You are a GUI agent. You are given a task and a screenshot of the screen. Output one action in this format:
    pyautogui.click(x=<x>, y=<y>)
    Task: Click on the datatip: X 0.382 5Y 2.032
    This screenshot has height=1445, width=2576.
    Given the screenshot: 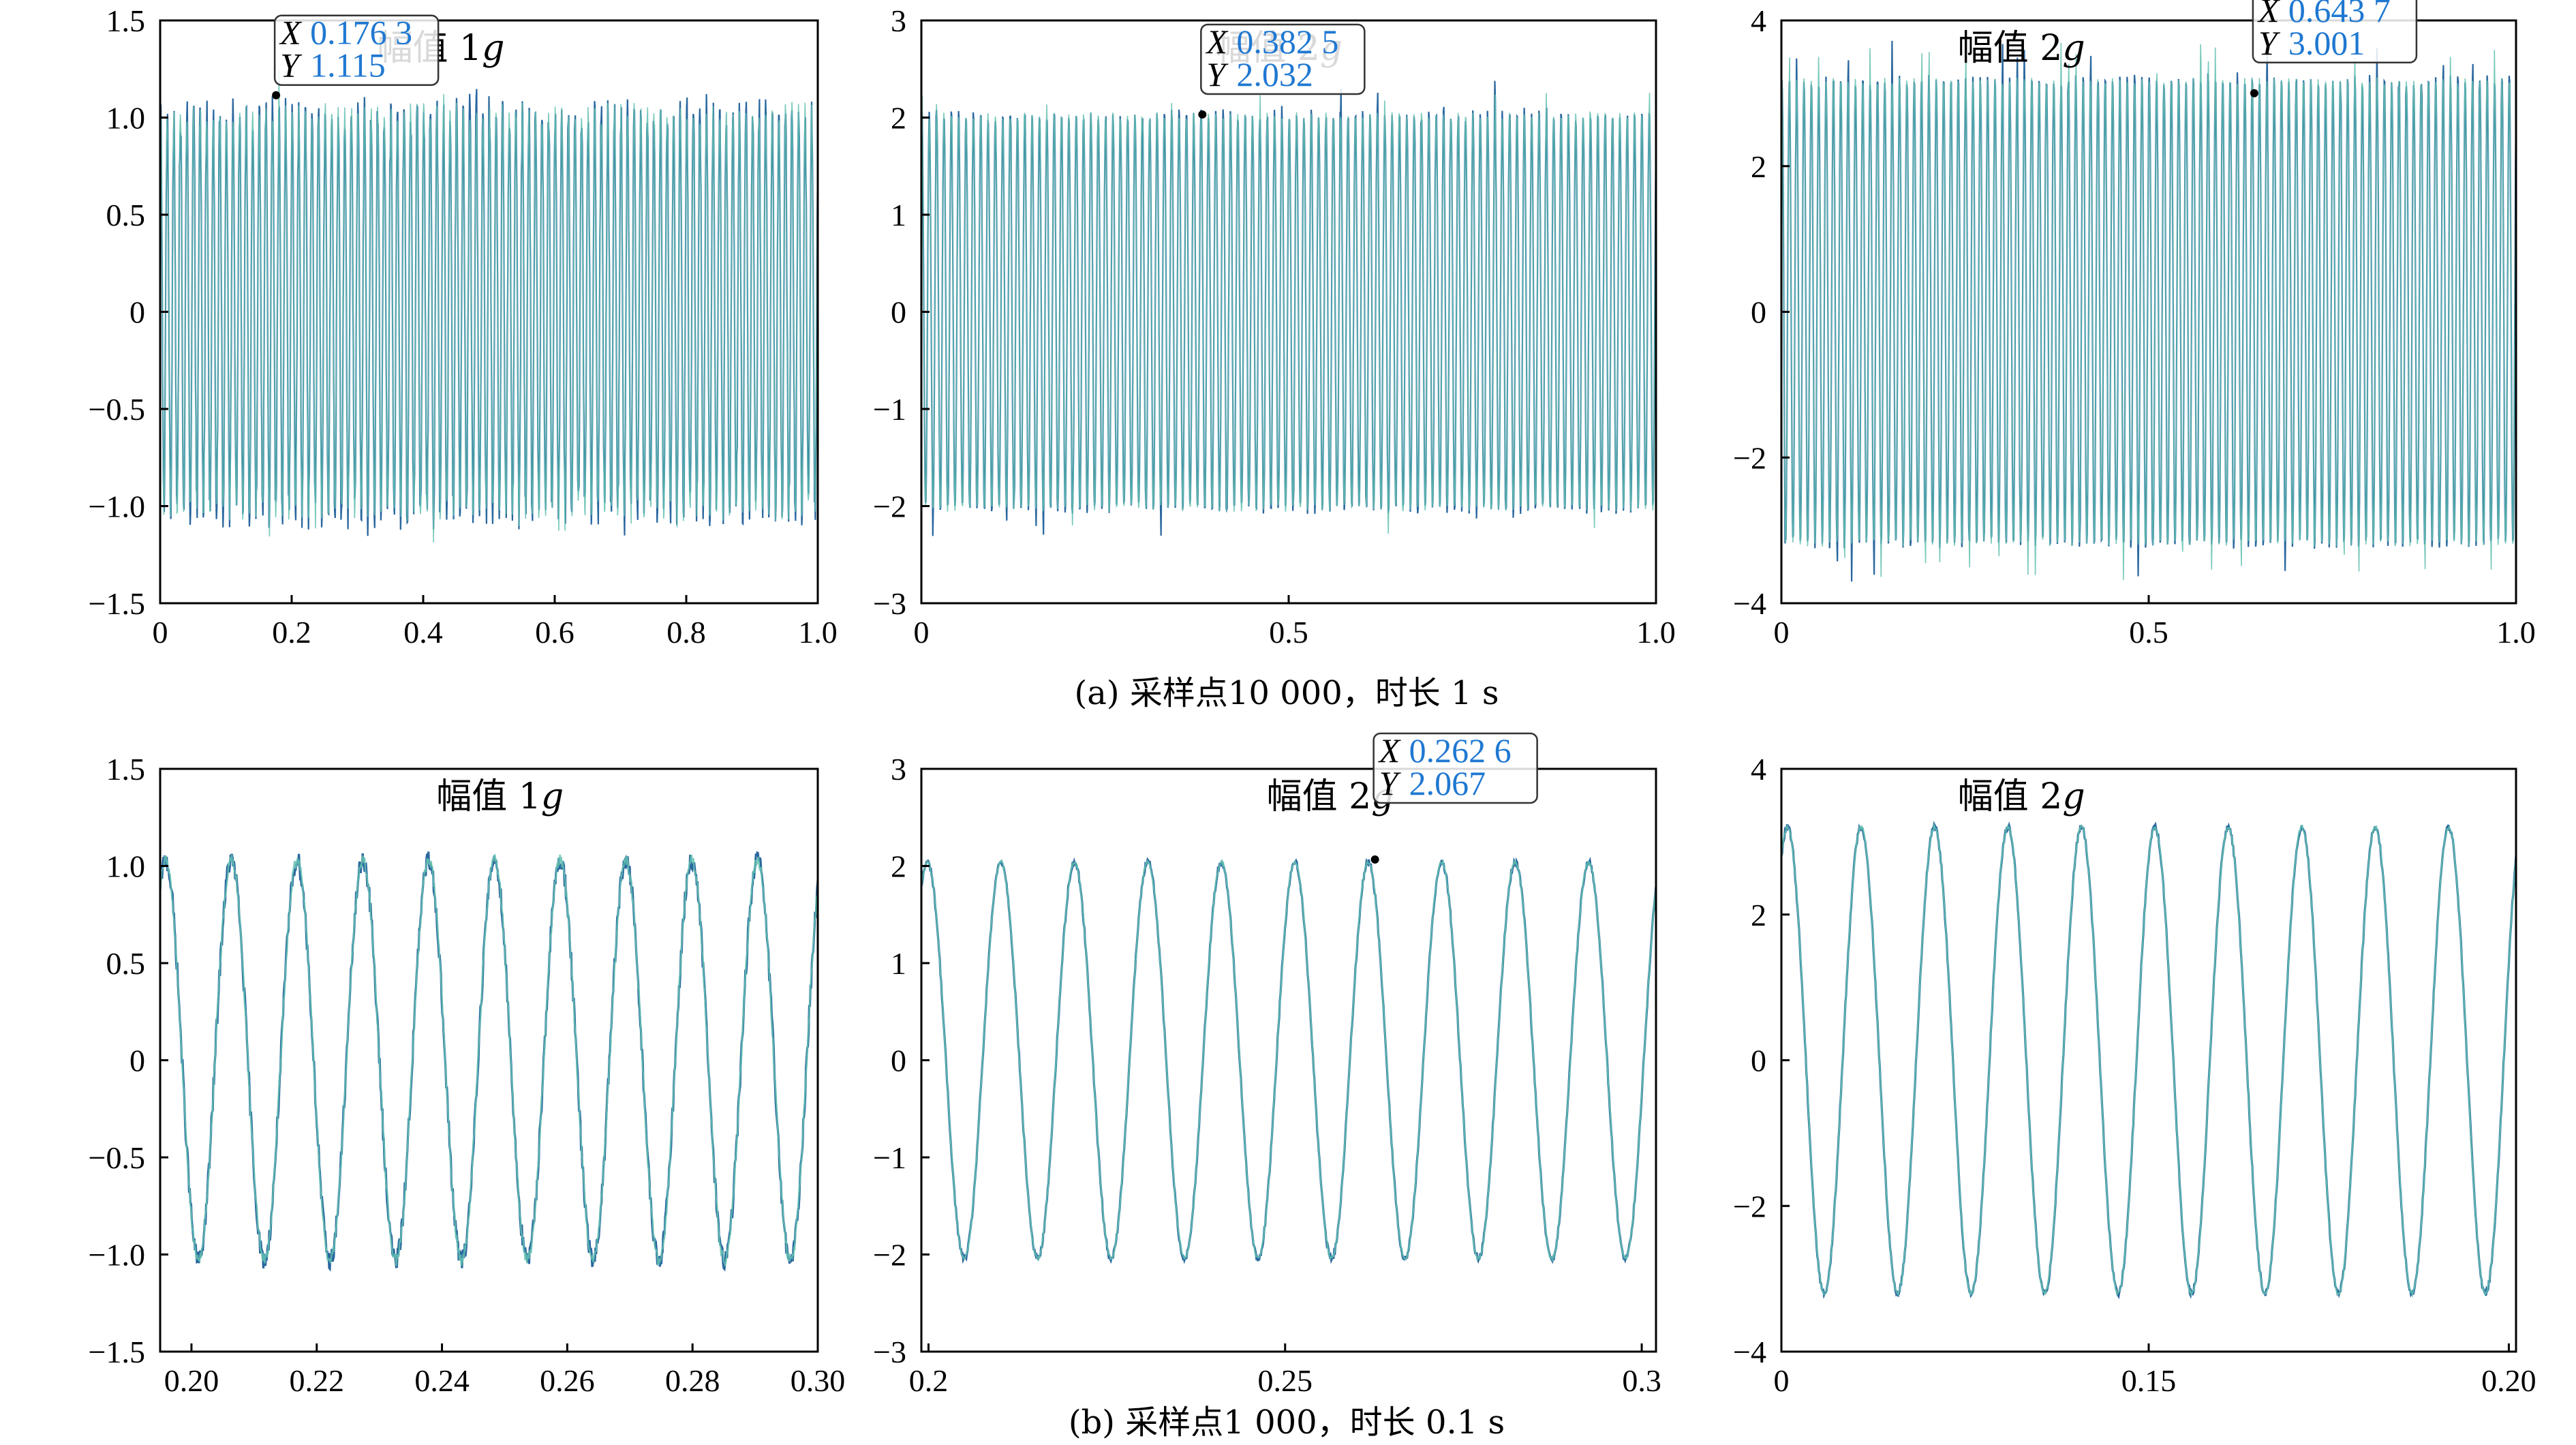 What is the action you would take?
    pyautogui.click(x=1282, y=70)
    